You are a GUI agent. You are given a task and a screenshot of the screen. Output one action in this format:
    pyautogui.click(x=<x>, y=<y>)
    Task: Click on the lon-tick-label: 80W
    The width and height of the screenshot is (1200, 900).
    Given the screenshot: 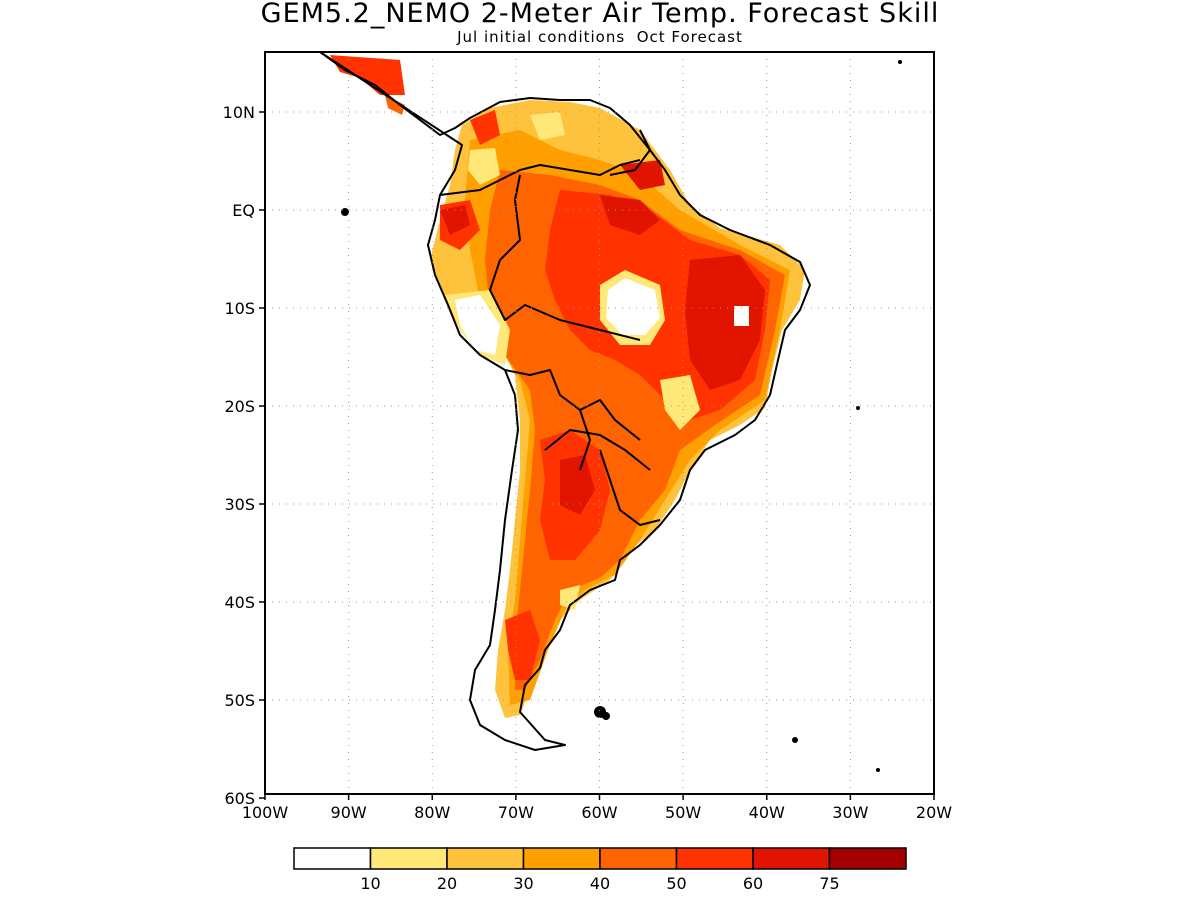 What is the action you would take?
    pyautogui.click(x=432, y=812)
    